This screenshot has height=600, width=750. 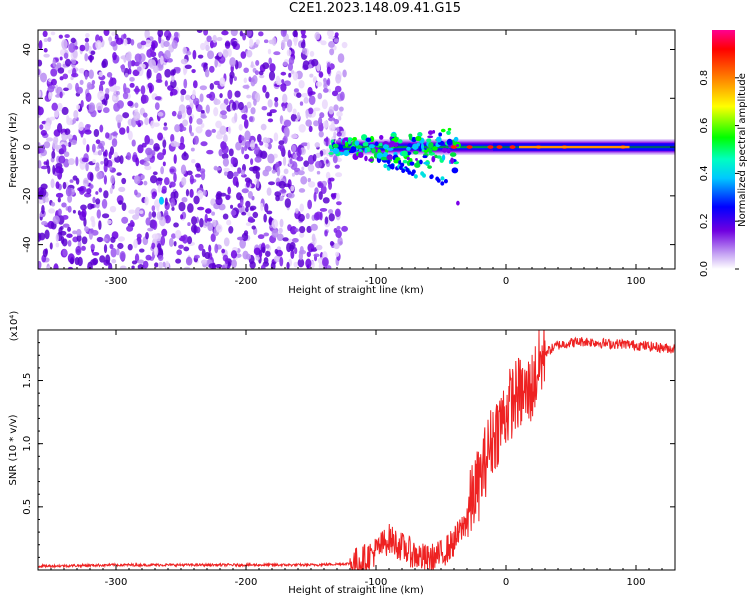 I want to click on page-title: C2E1.2023.148.09.41.G15, so click(x=375, y=8).